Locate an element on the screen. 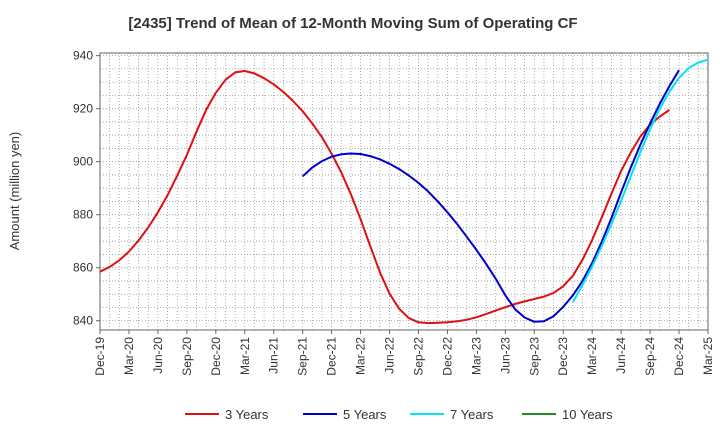 Image resolution: width=720 pixels, height=440 pixels. x-tick-label: Dec-23 is located at coordinates (563, 356).